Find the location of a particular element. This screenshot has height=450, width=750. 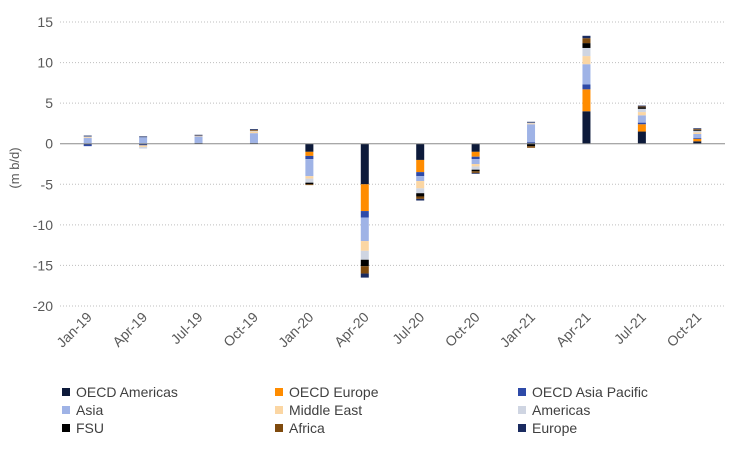

legend-label: Middle East is located at coordinates (325, 410).